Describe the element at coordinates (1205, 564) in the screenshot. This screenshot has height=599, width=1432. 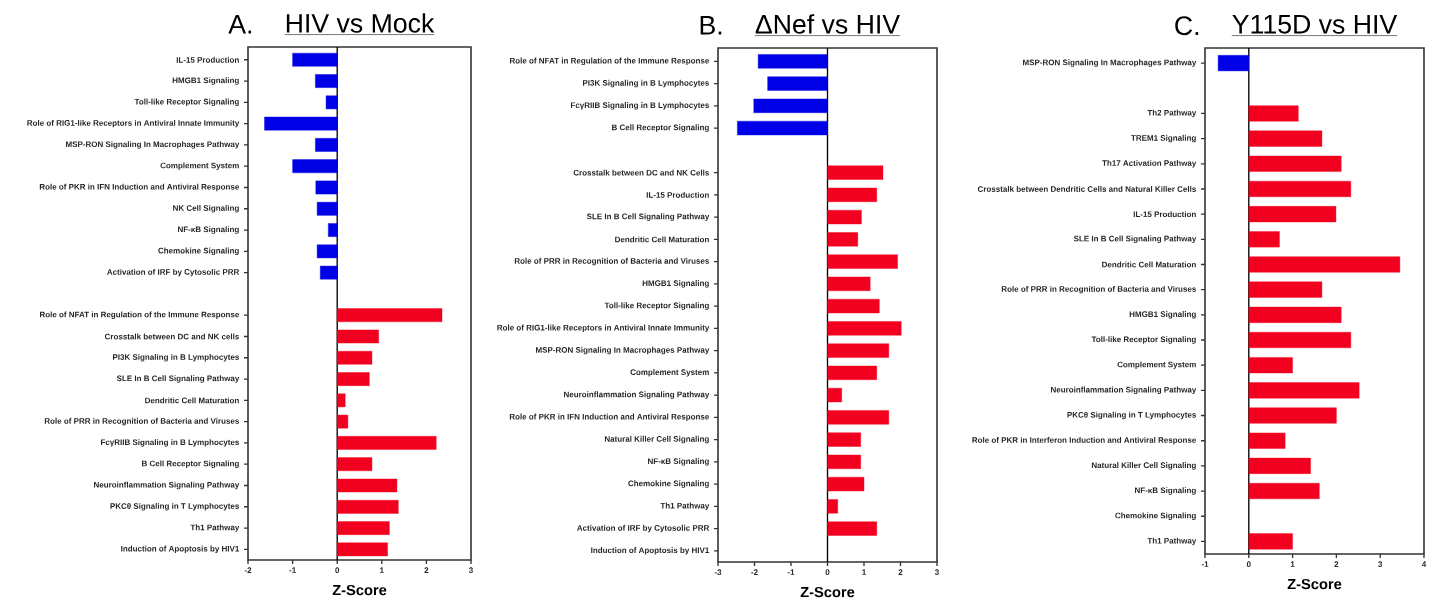
I see `x-tick-label: -1` at that location.